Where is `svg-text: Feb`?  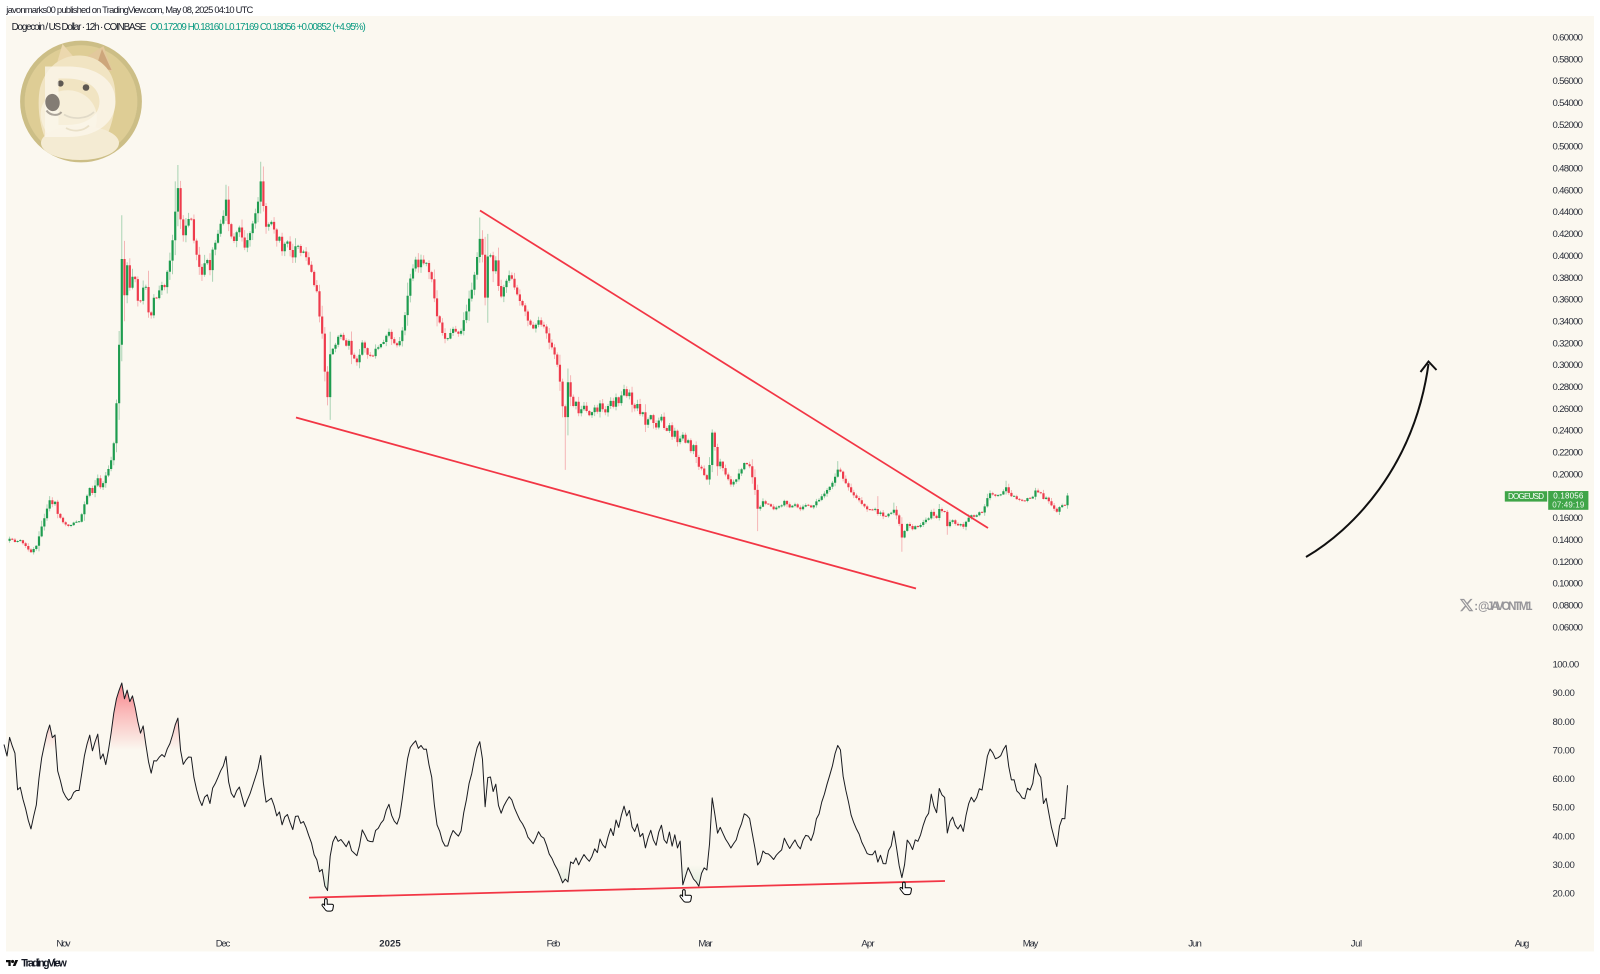
svg-text: Feb is located at coordinates (554, 944).